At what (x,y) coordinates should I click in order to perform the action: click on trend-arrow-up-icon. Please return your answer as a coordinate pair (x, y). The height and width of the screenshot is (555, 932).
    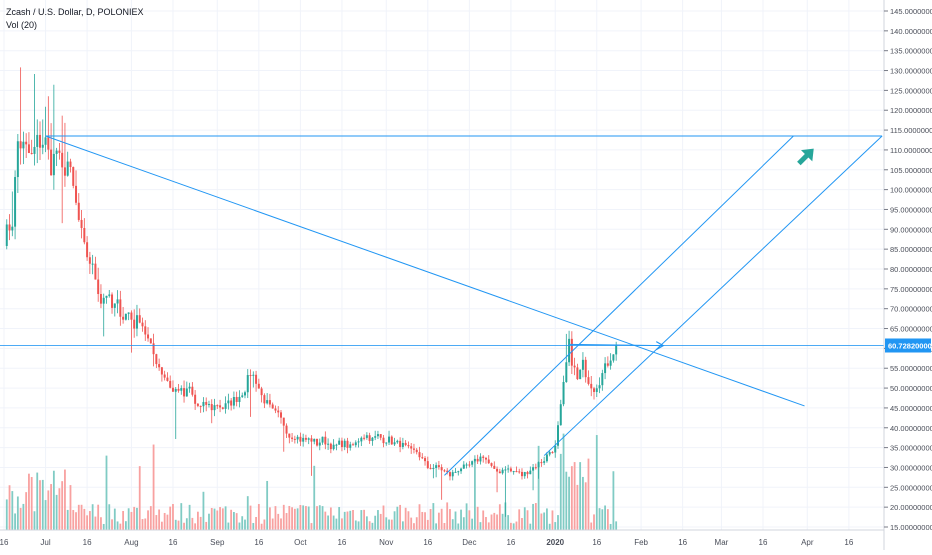
    Looking at the image, I should click on (805, 157).